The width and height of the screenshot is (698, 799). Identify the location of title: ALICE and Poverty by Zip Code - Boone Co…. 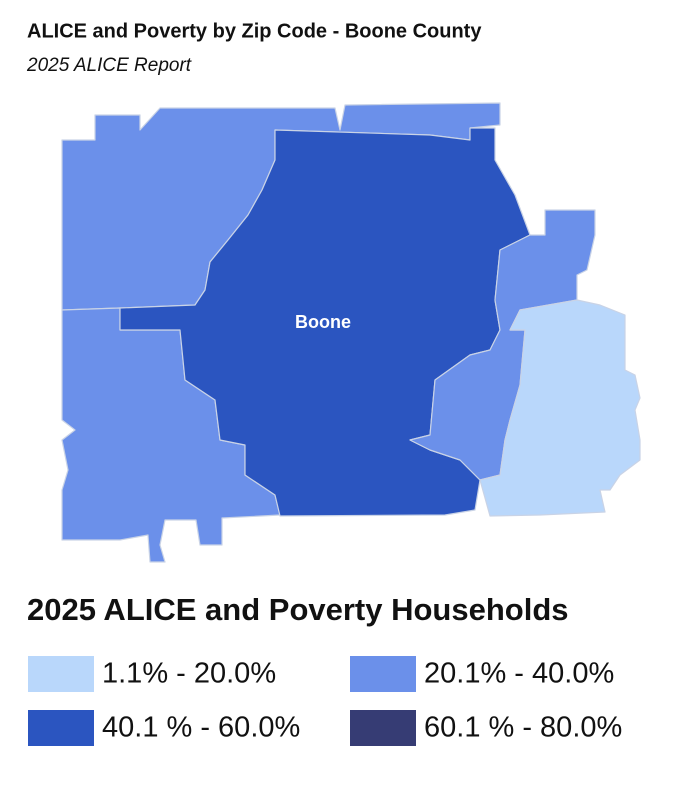
(254, 31).